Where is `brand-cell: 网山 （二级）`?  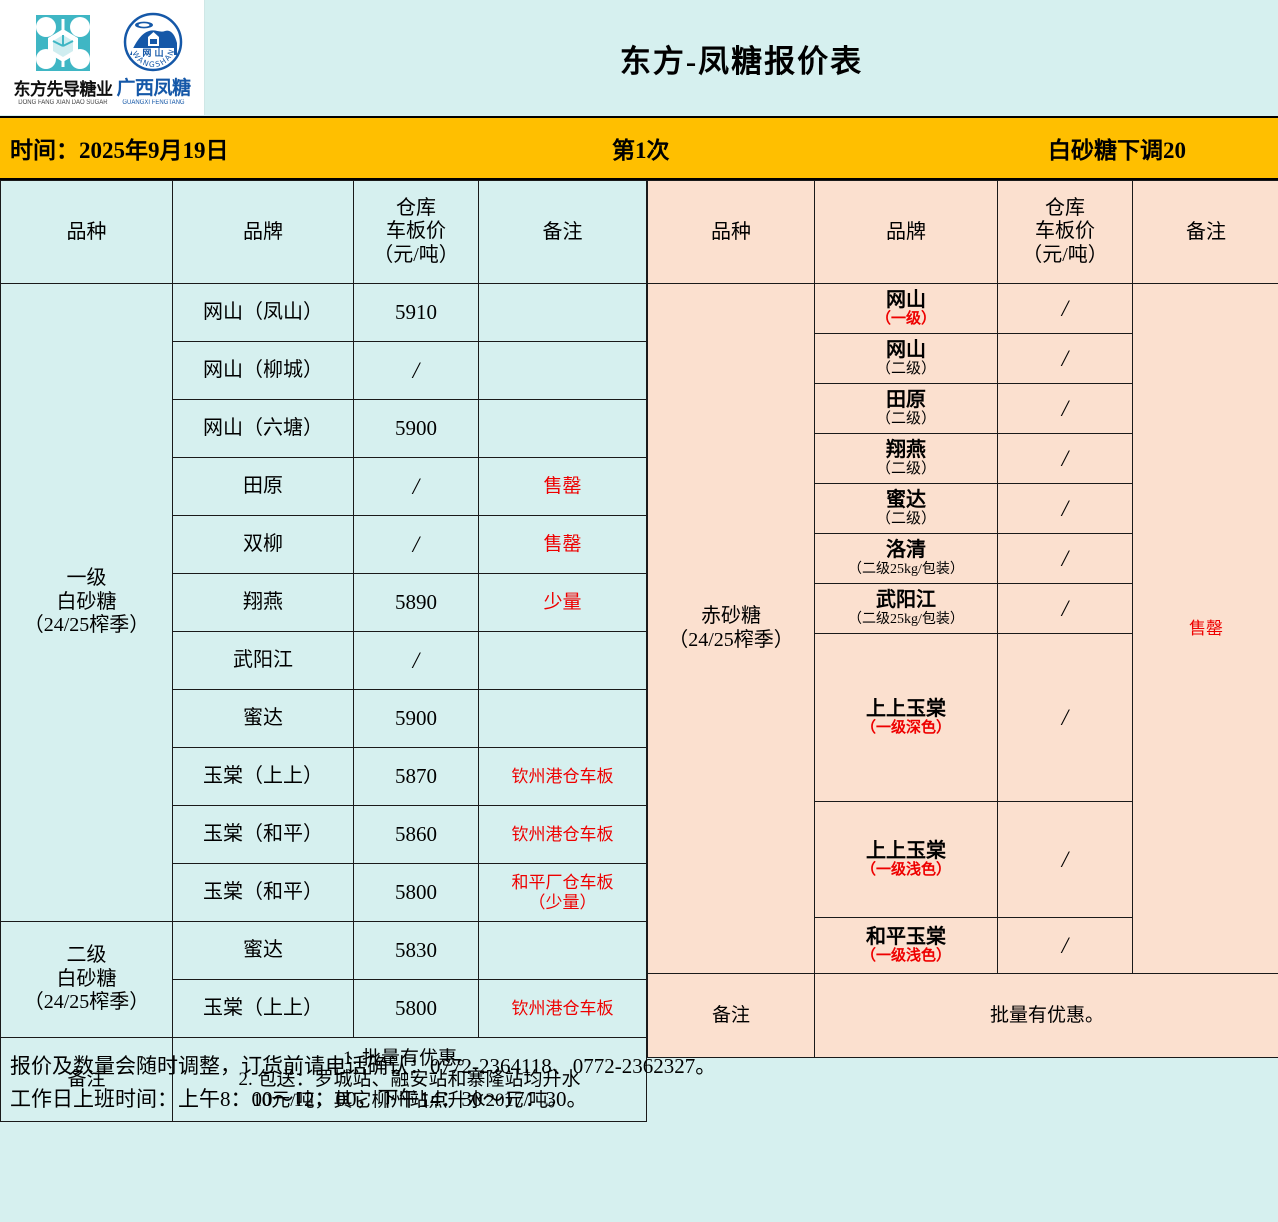 brand-cell: 网山 （二级） is located at coordinates (906, 358).